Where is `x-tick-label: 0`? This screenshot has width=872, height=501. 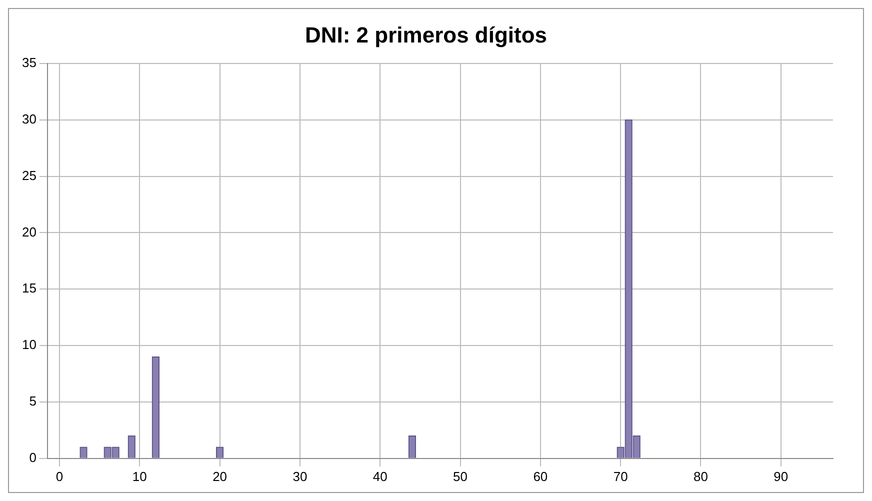 x-tick-label: 0 is located at coordinates (60, 476).